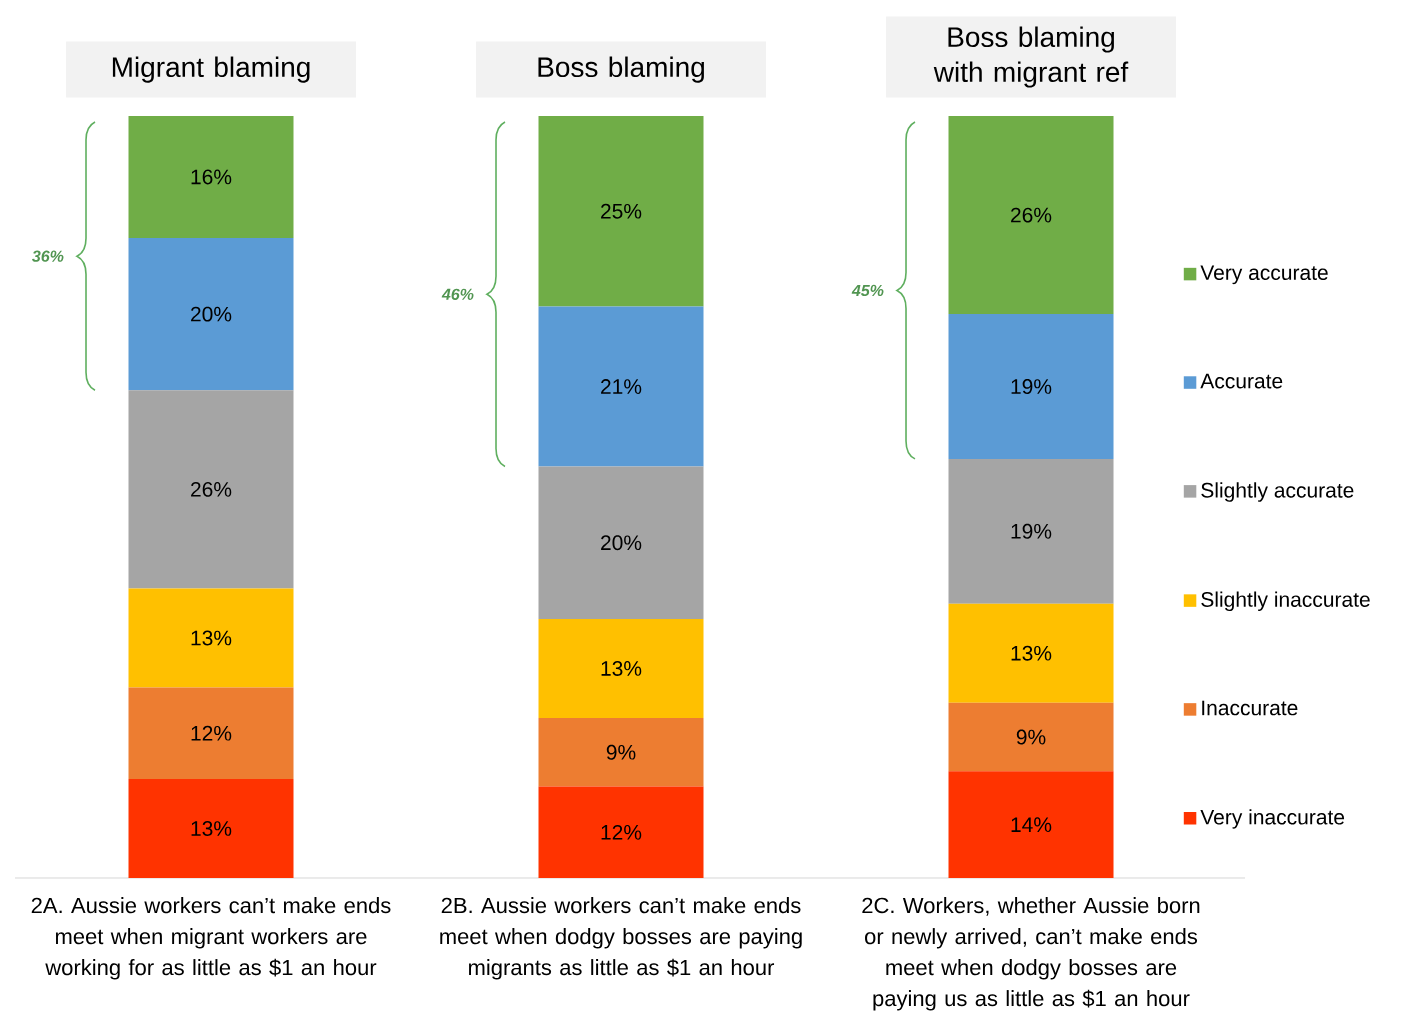 Image resolution: width=1417 pixels, height=1017 pixels. I want to click on legend-label: Slightly accurate, so click(1277, 492).